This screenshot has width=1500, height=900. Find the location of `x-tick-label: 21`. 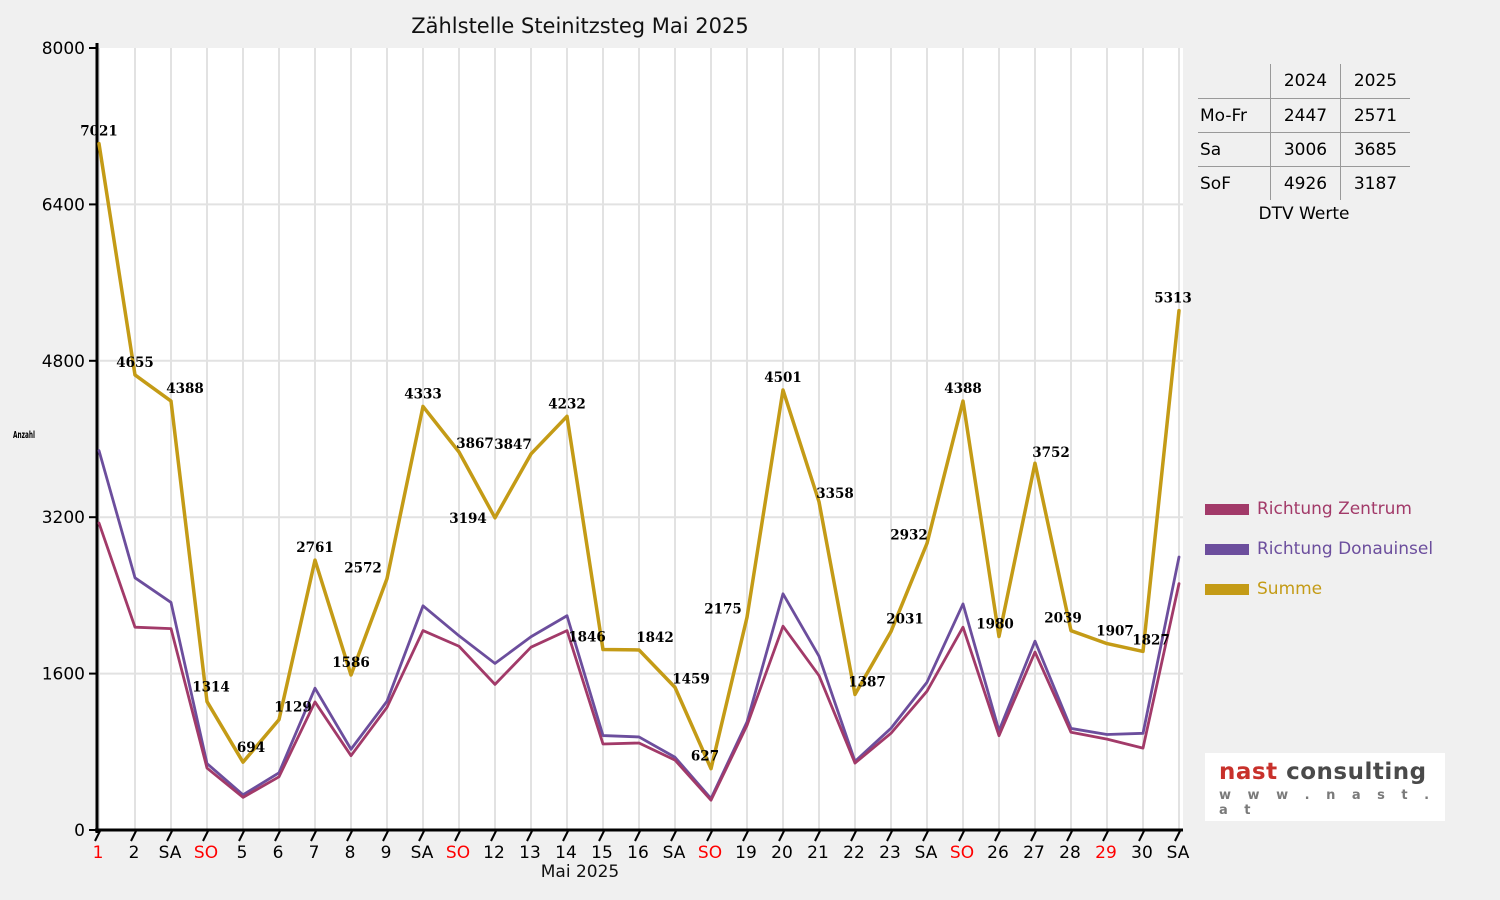

x-tick-label: 21 is located at coordinates (818, 853).